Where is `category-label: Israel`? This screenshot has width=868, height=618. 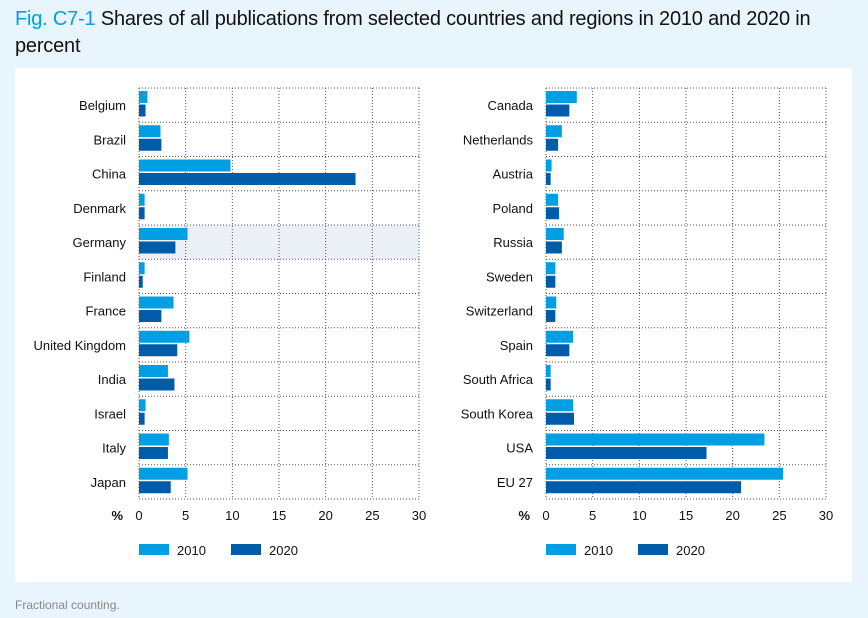 category-label: Israel is located at coordinates (110, 413).